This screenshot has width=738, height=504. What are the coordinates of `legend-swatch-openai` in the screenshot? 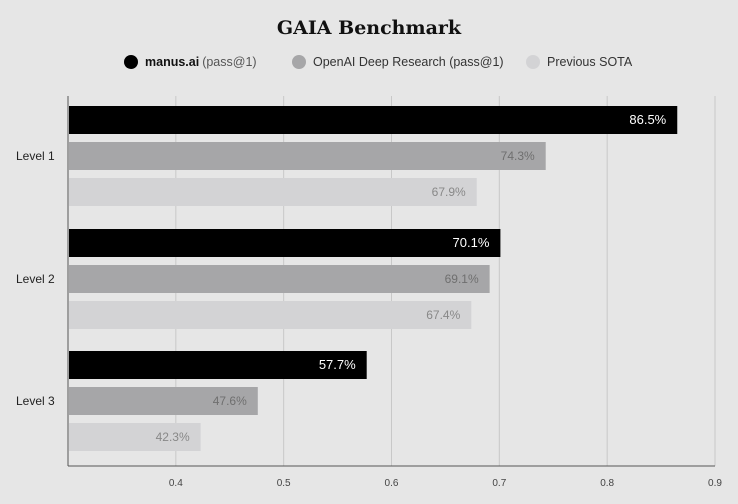 It's located at (299, 62).